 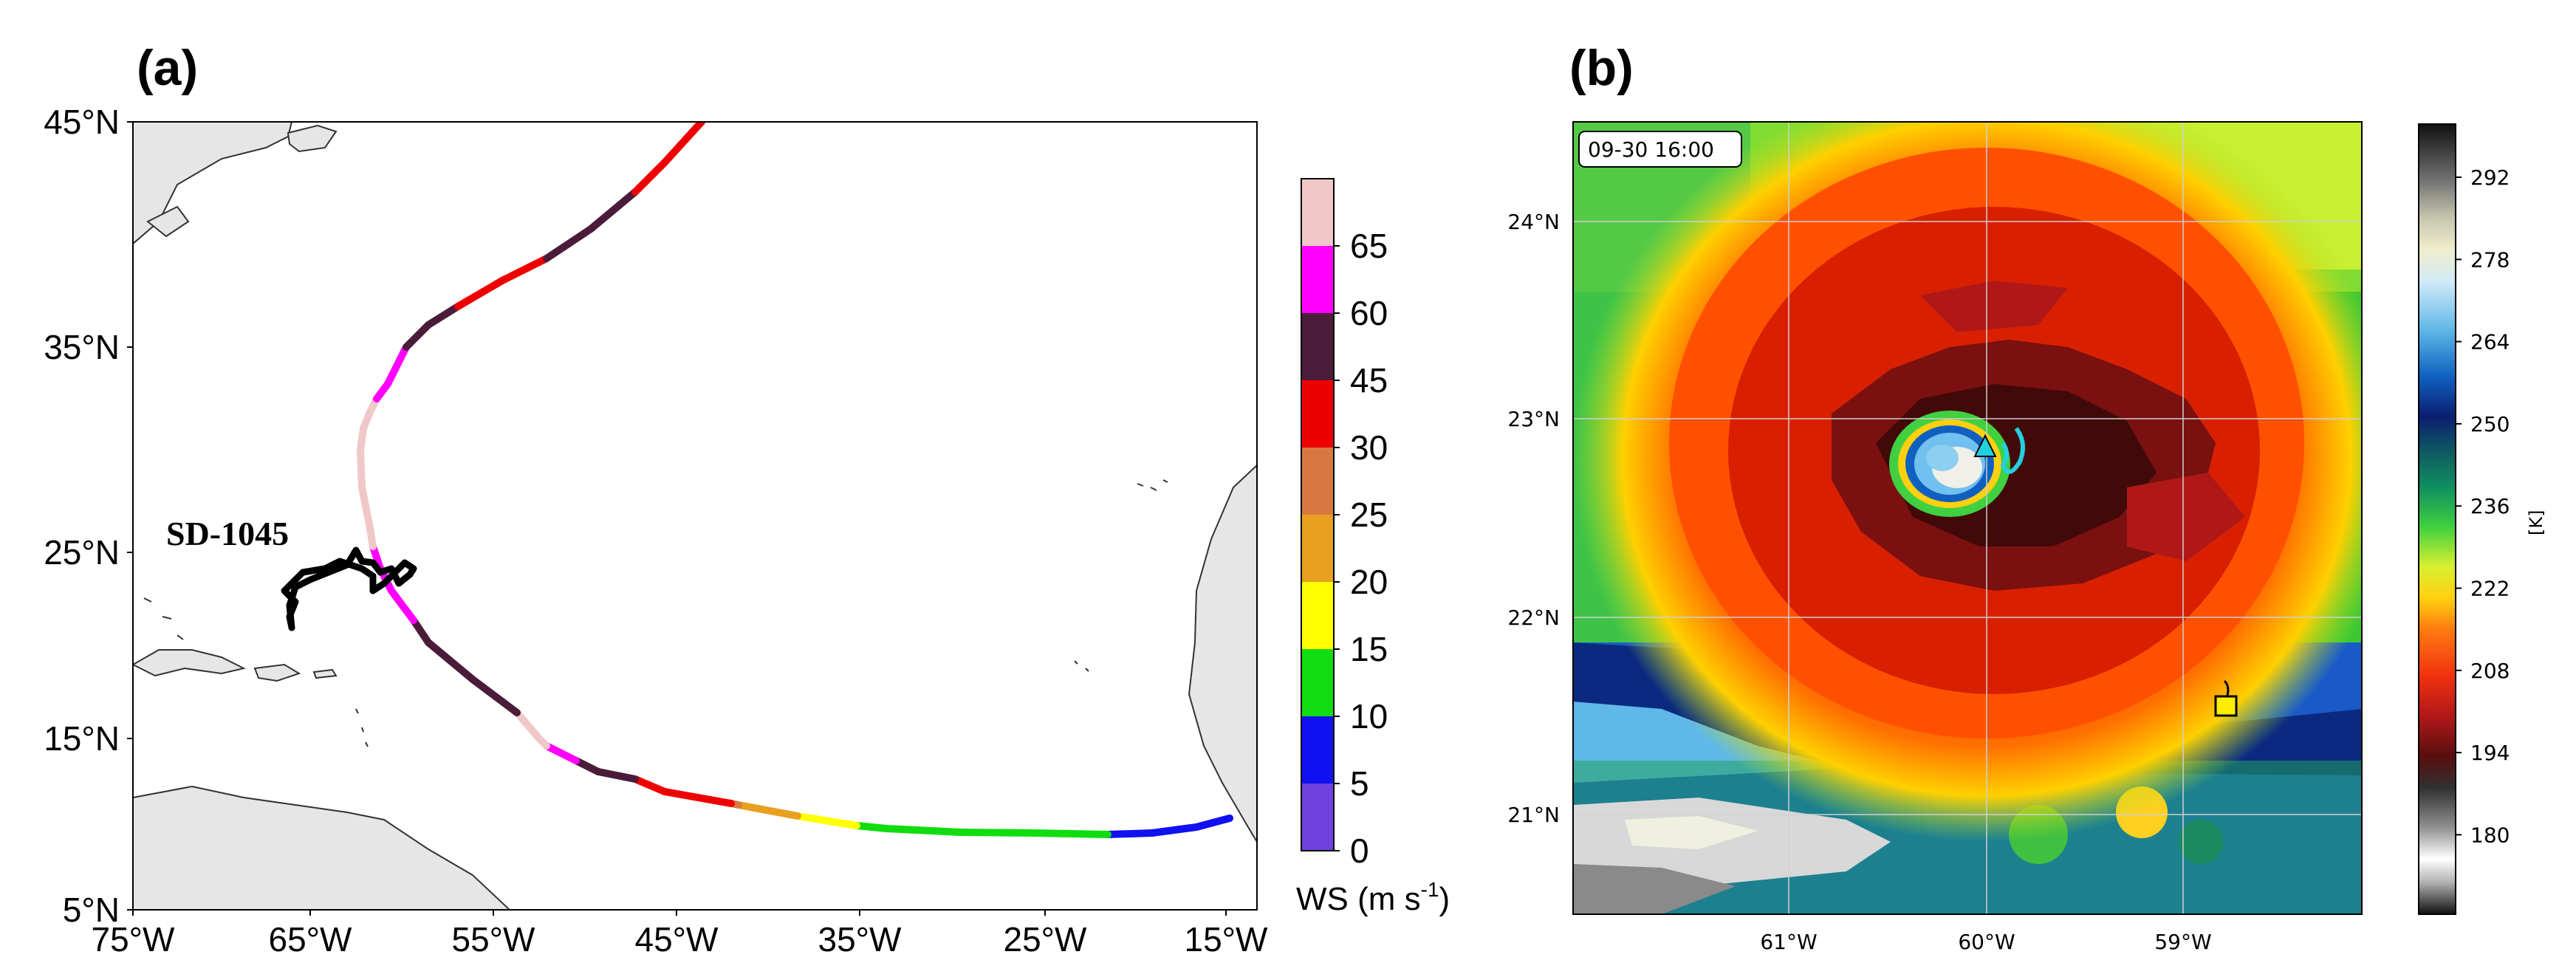 I want to click on yellow-square-marker, so click(x=2226, y=706).